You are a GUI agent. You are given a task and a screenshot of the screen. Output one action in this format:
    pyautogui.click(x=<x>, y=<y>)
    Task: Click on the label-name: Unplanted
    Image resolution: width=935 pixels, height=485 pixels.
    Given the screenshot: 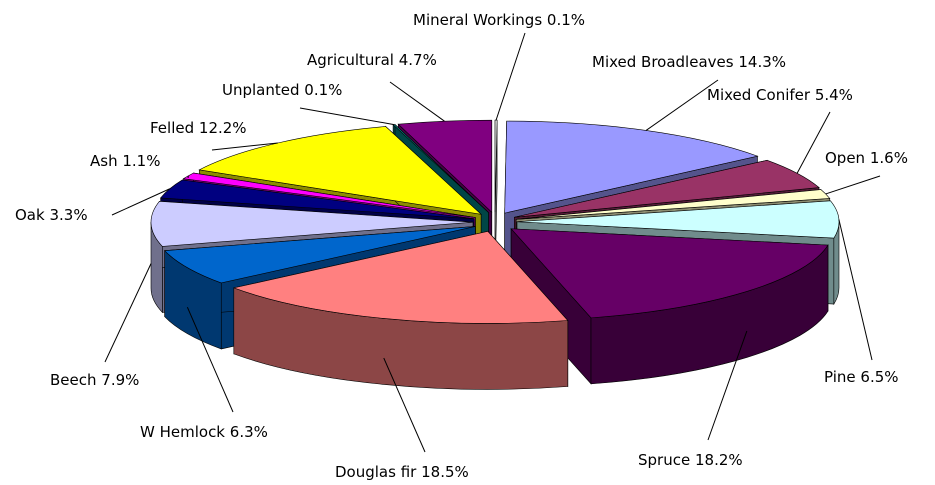 What is the action you would take?
    pyautogui.click(x=261, y=90)
    